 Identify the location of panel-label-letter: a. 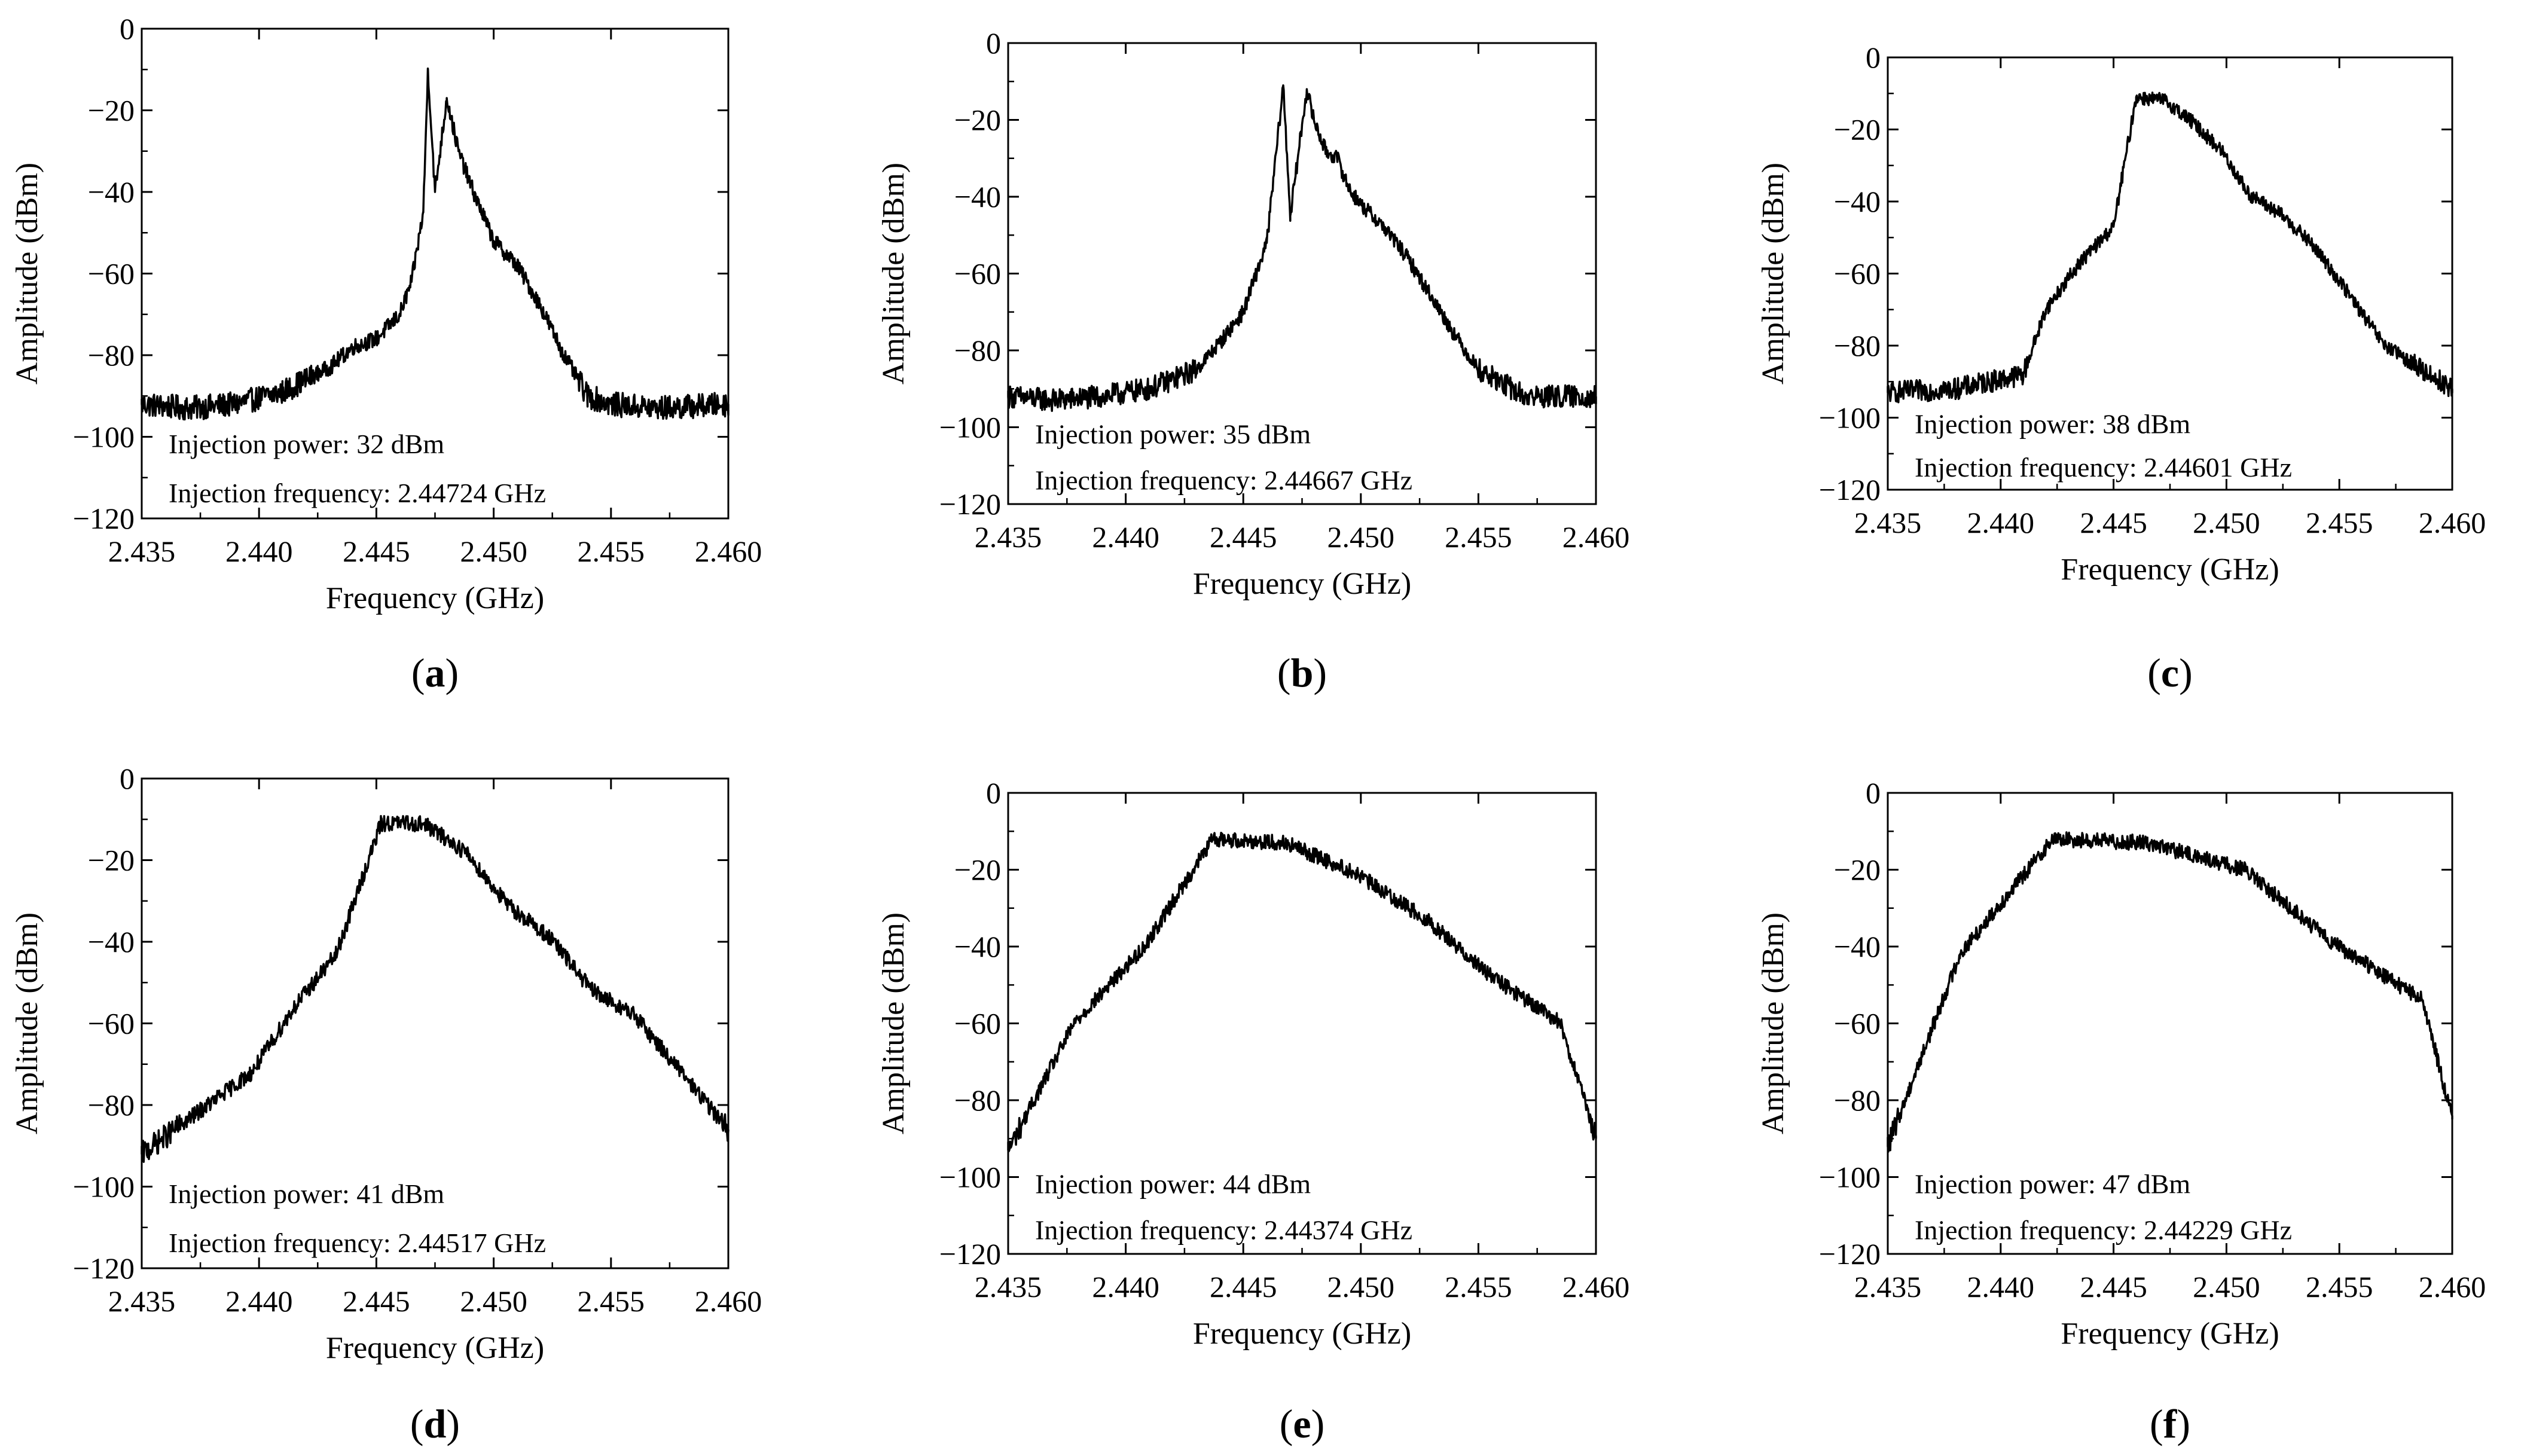
(435, 672).